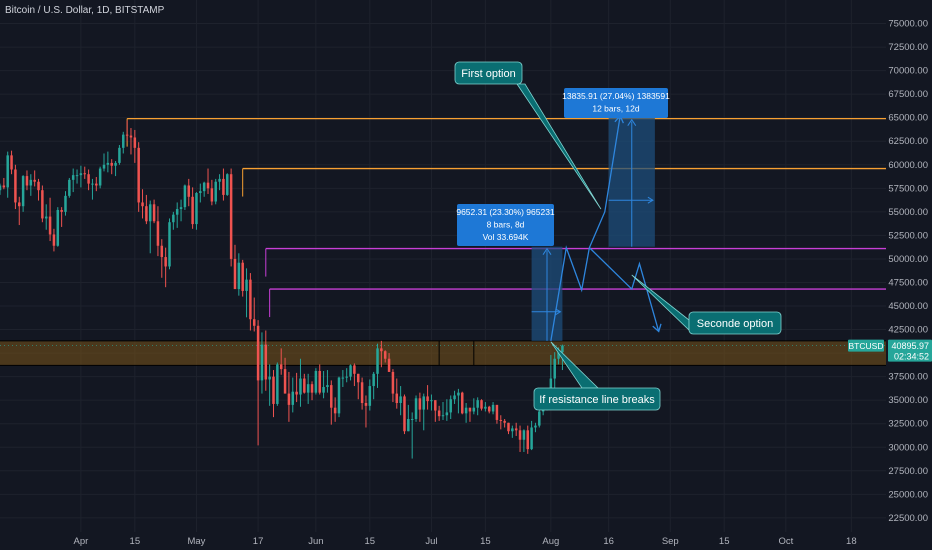 The image size is (932, 550). I want to click on callout-pointer, so click(559, 146).